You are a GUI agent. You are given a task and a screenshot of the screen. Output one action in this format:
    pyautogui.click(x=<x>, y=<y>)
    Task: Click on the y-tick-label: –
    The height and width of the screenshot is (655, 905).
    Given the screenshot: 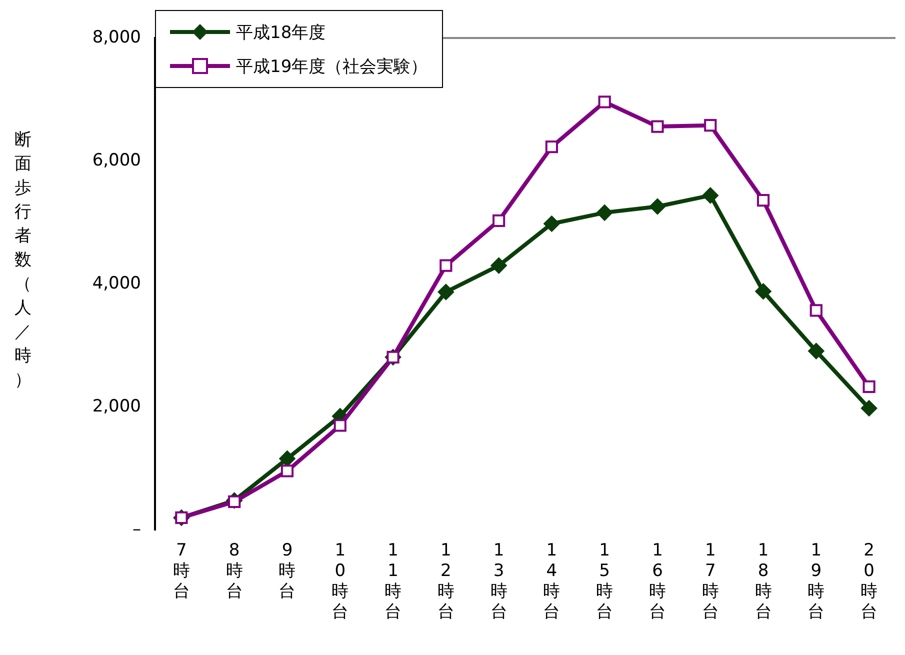 What is the action you would take?
    pyautogui.click(x=136, y=529)
    